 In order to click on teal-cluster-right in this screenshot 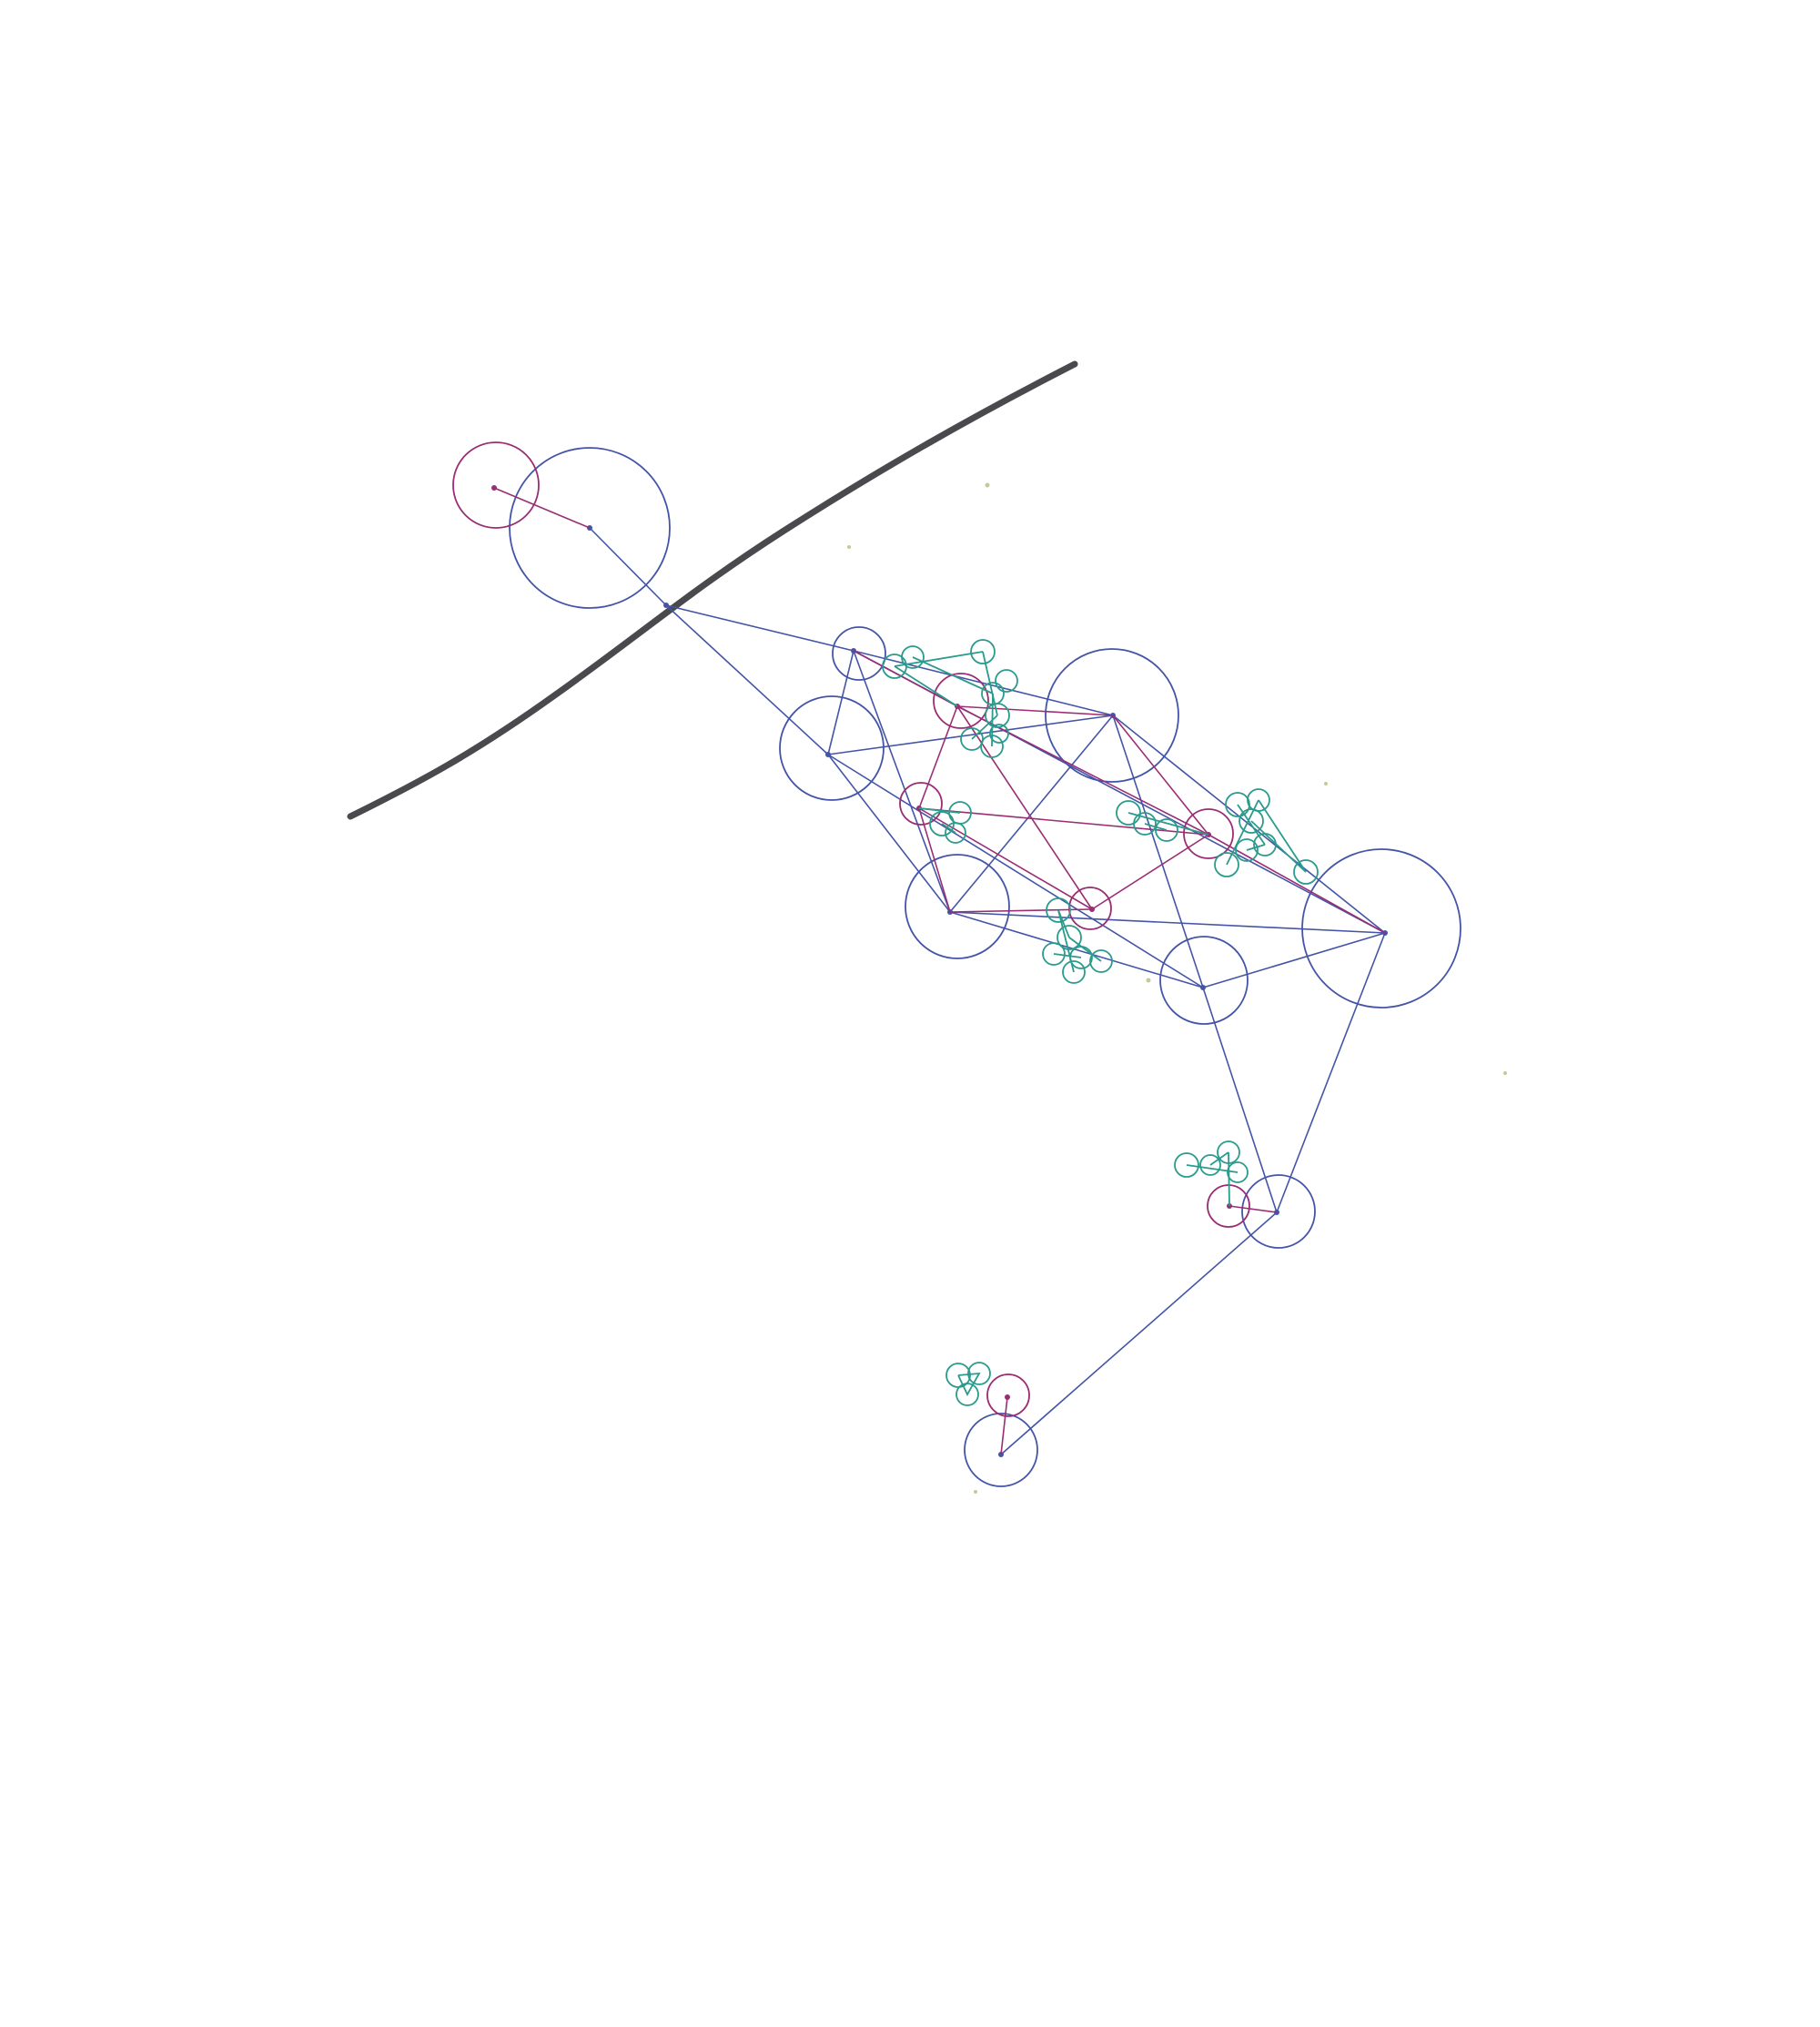, I will do `click(1267, 836)`.